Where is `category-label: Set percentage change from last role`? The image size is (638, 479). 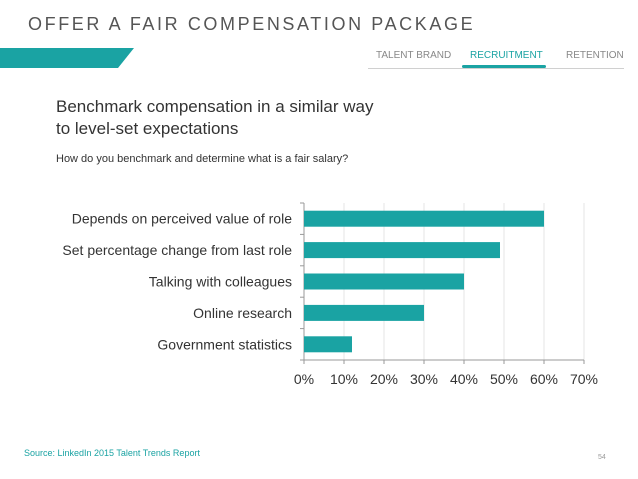 category-label: Set percentage change from last role is located at coordinates (177, 250).